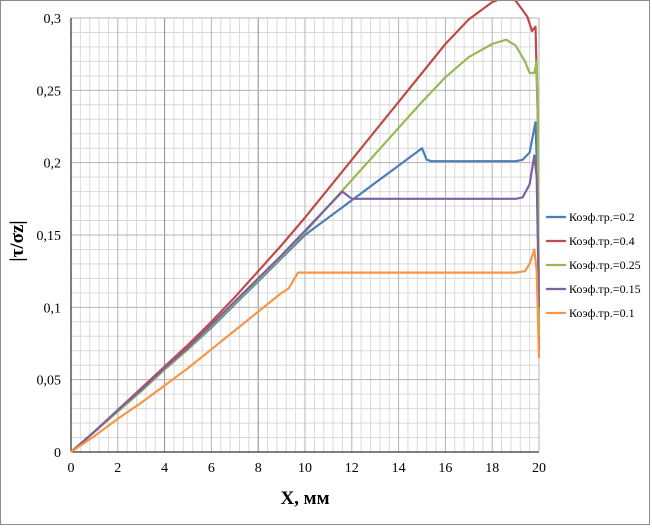  Describe the element at coordinates (445, 468) in the screenshot. I see `x-tick-label: 16` at that location.